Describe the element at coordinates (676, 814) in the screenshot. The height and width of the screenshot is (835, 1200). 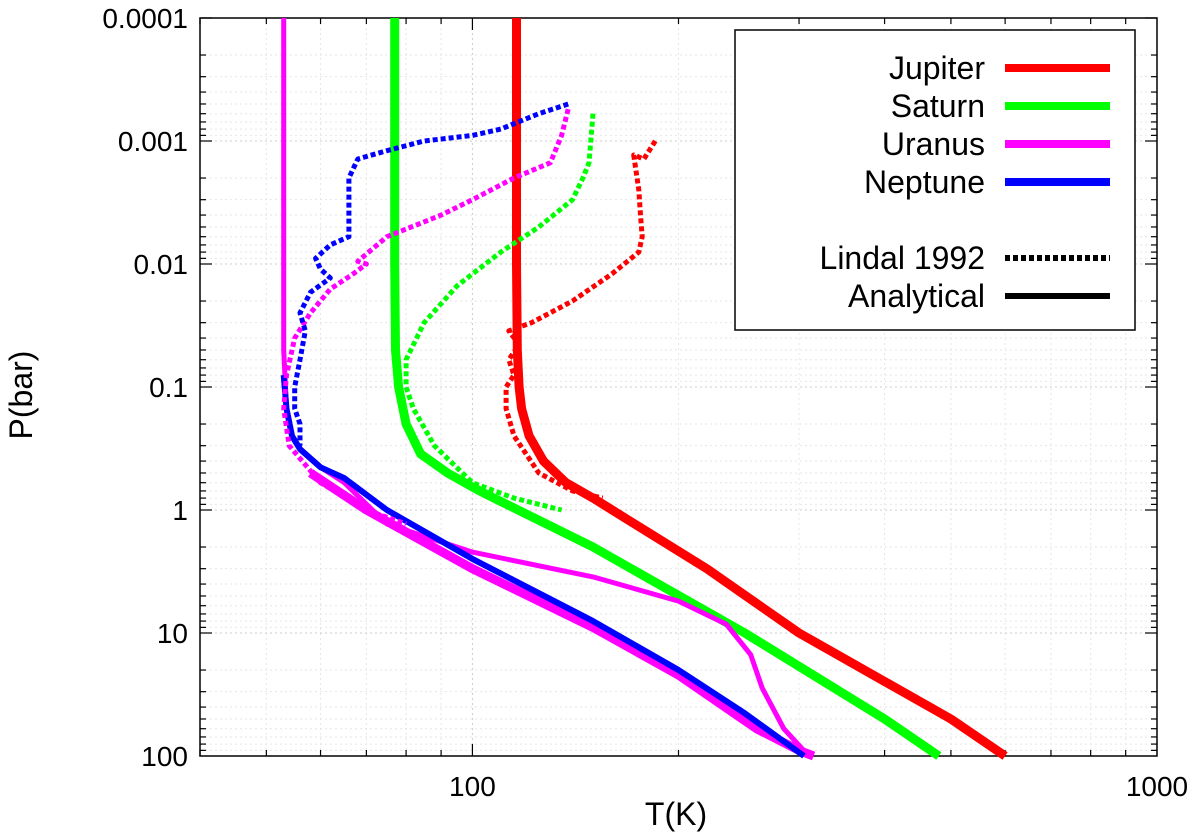
I see `x-axis-label: T(K)` at that location.